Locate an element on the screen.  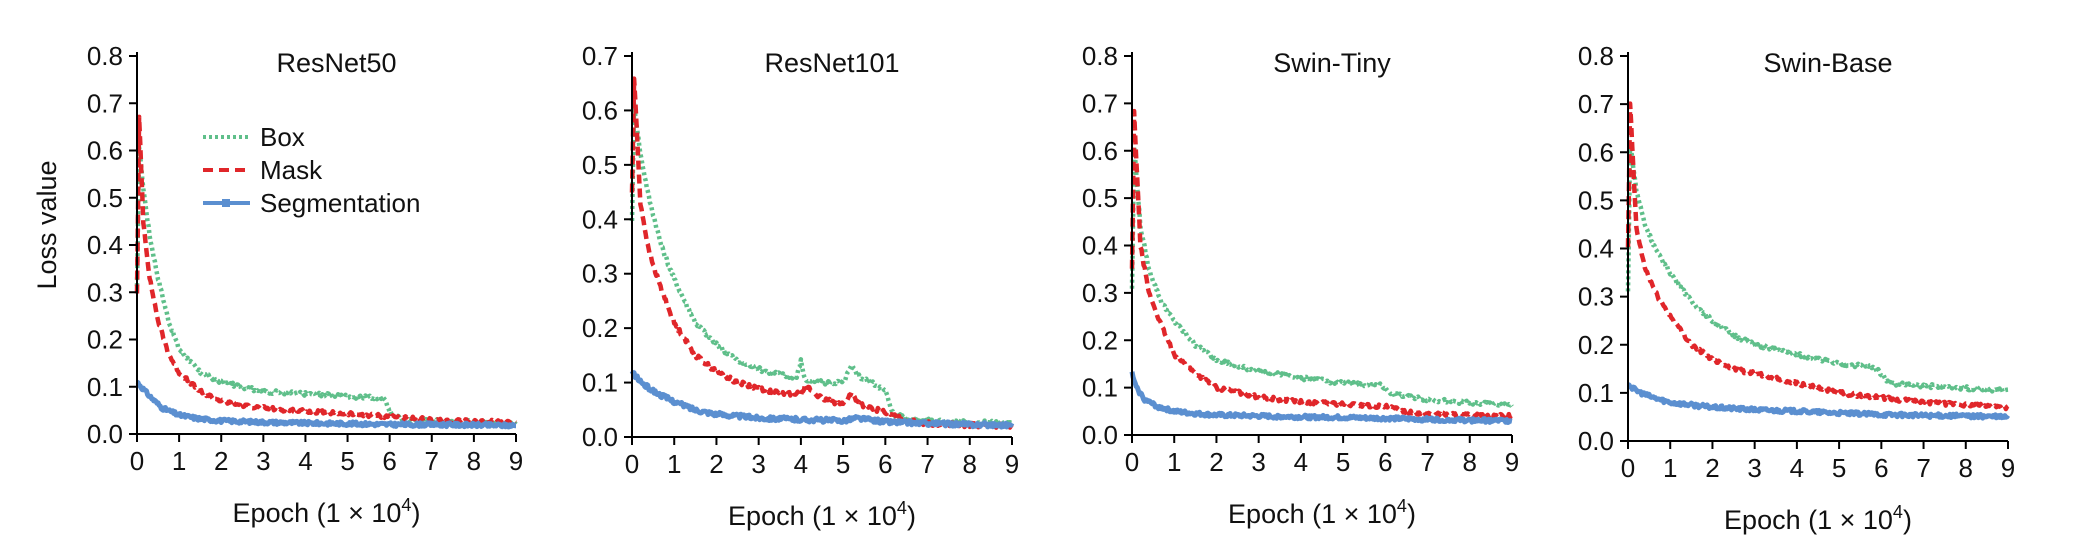
y-axis-label: Loss value is located at coordinates (47, 224).